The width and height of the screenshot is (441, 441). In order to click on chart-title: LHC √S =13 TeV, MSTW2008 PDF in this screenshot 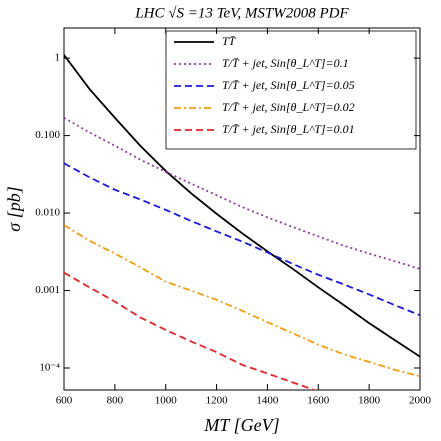, I will do `click(241, 13)`.